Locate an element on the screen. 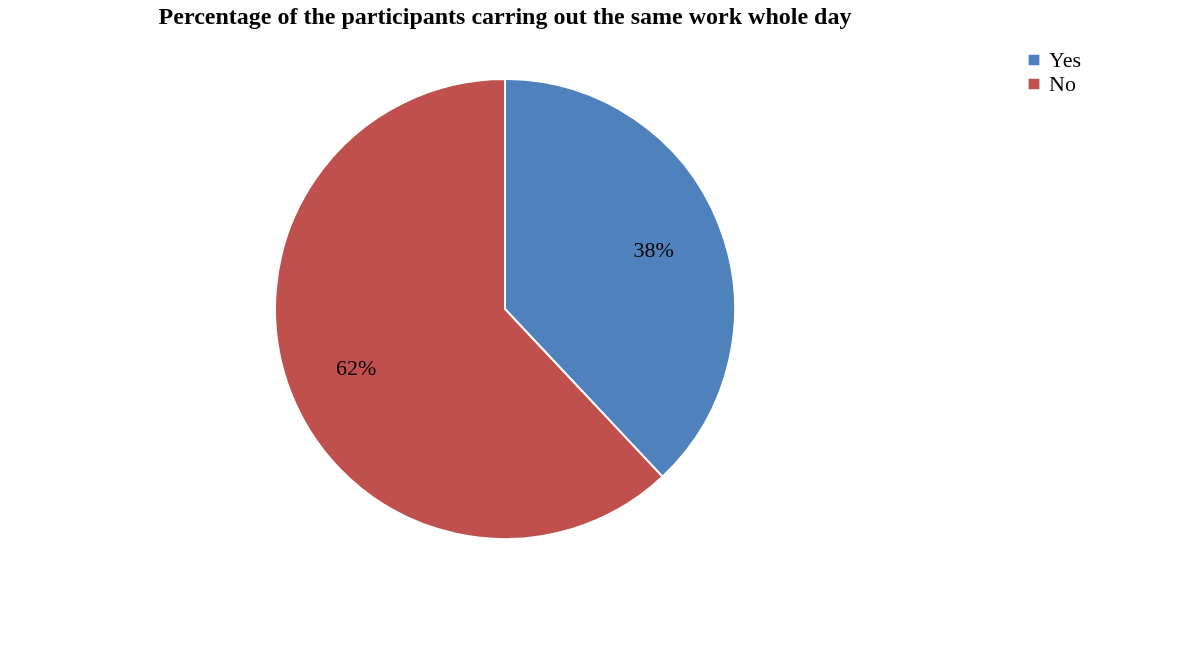  legend-label: No is located at coordinates (1062, 83).